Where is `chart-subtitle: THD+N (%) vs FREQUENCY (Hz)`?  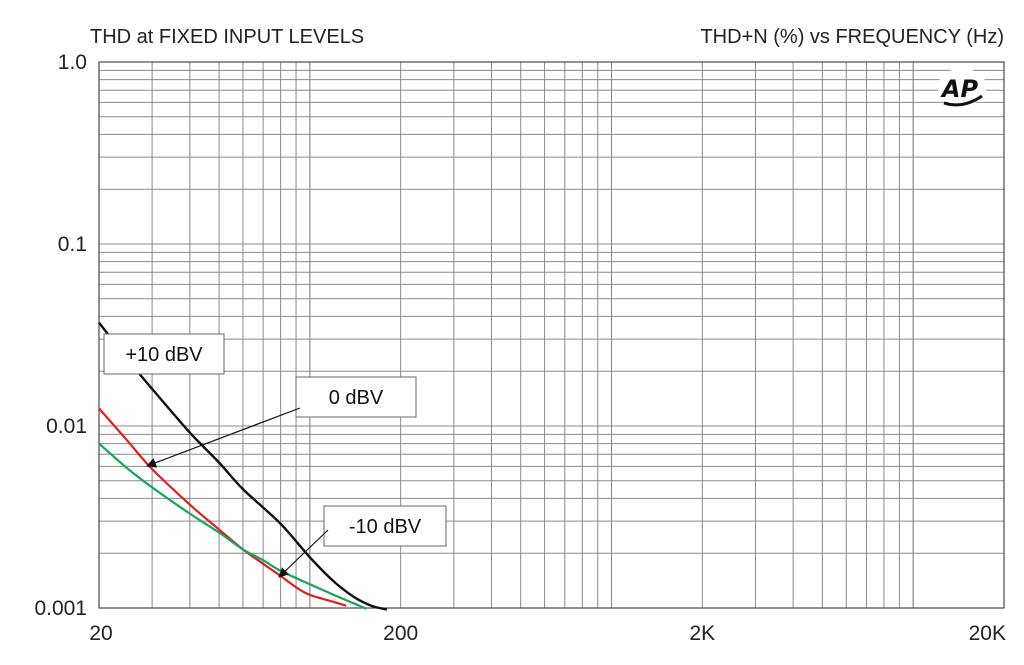 chart-subtitle: THD+N (%) vs FREQUENCY (Hz) is located at coordinates (852, 37).